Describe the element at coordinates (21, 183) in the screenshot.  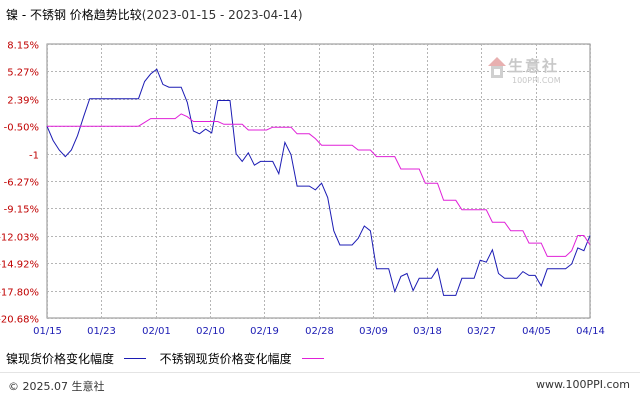
I see `y-tick-label: -6.27%` at that location.